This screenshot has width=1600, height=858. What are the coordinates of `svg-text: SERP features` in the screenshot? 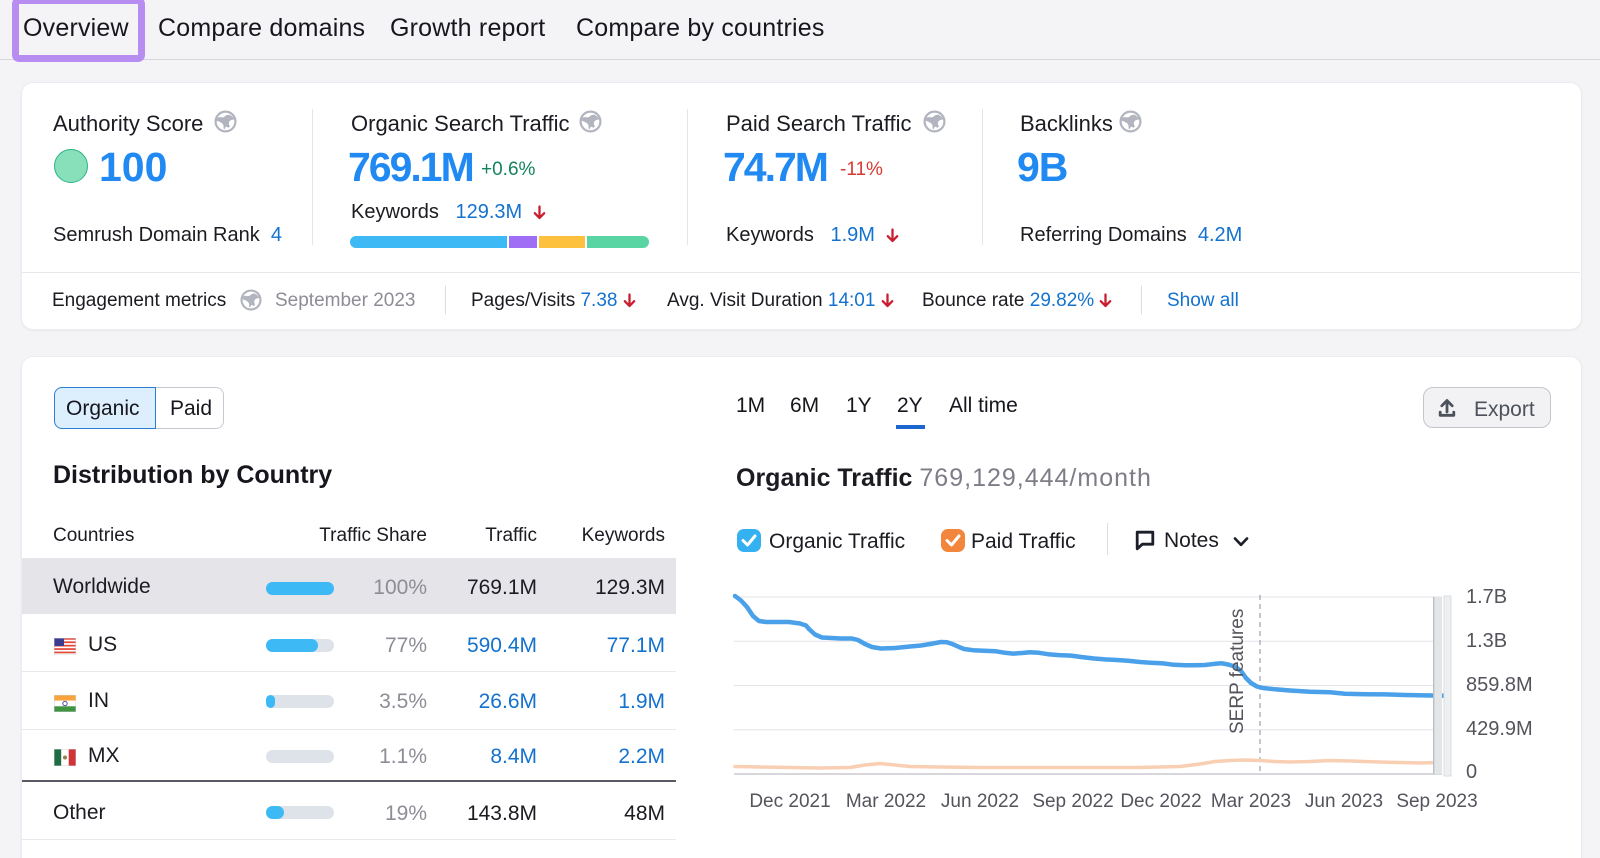 It's located at (1237, 671).